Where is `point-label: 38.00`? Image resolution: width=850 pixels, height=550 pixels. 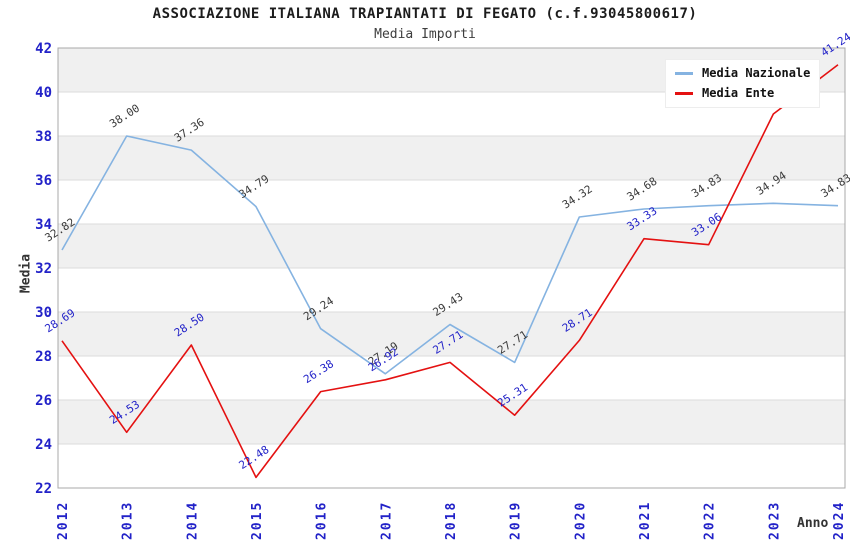
point-label: 38.00 is located at coordinates (124, 116).